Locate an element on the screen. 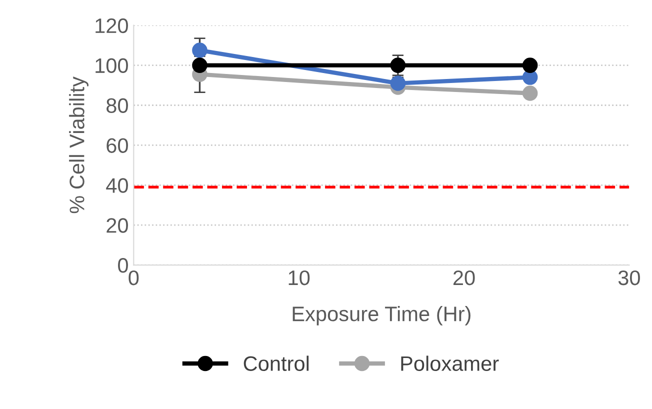 The width and height of the screenshot is (652, 409). x-tick-label: 0 is located at coordinates (133, 278).